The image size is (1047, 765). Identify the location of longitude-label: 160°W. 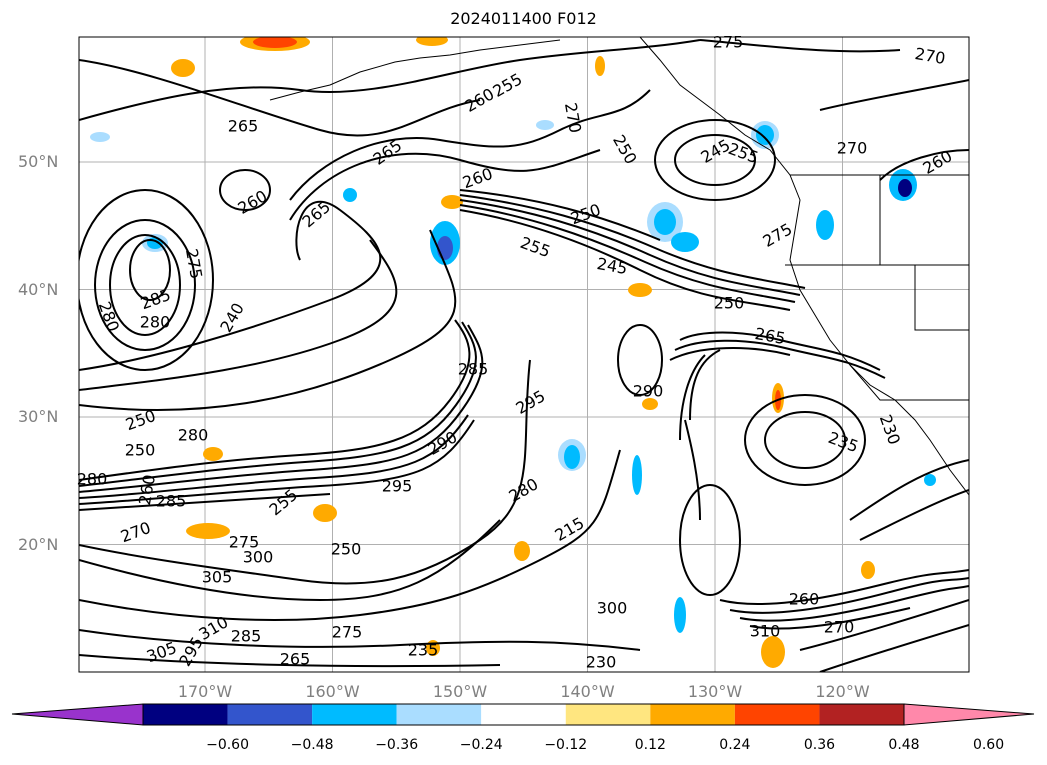
(332, 691).